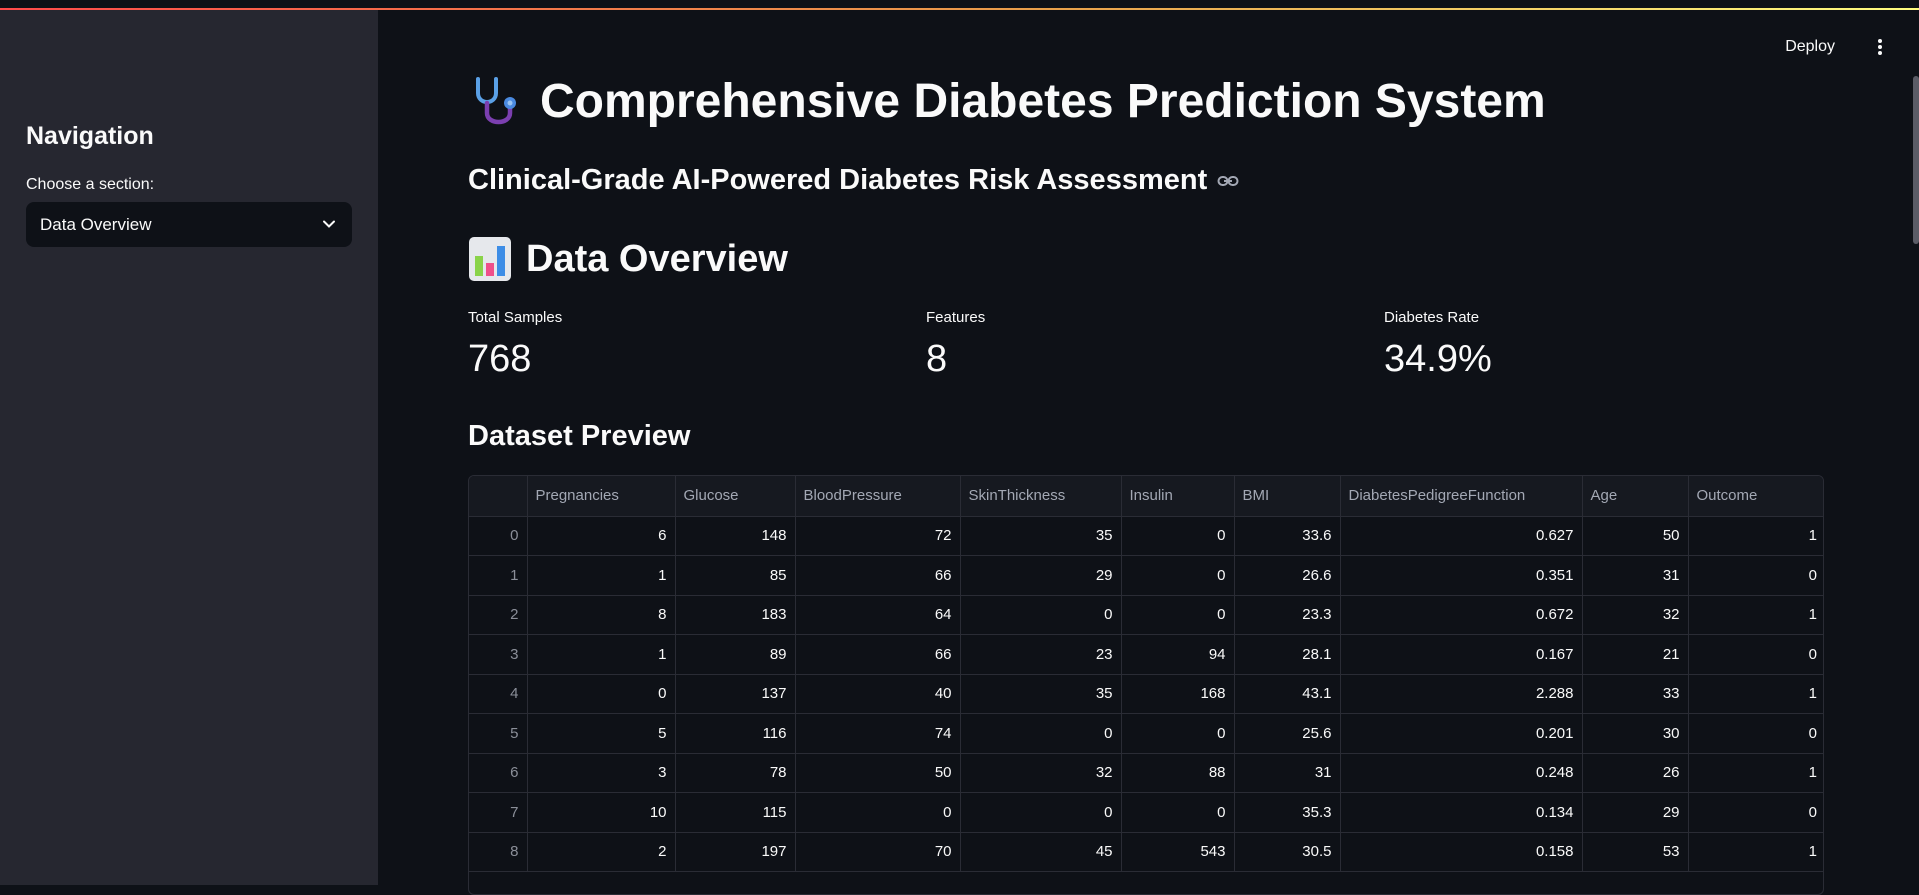  I want to click on column-header, so click(498, 496).